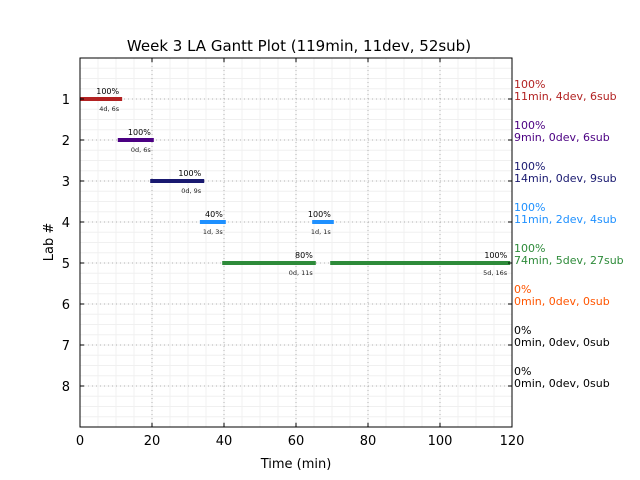 The height and width of the screenshot is (480, 640). What do you see at coordinates (565, 219) in the screenshot?
I see `lab-summary-stats: 11min, 2dev, 4sub` at bounding box center [565, 219].